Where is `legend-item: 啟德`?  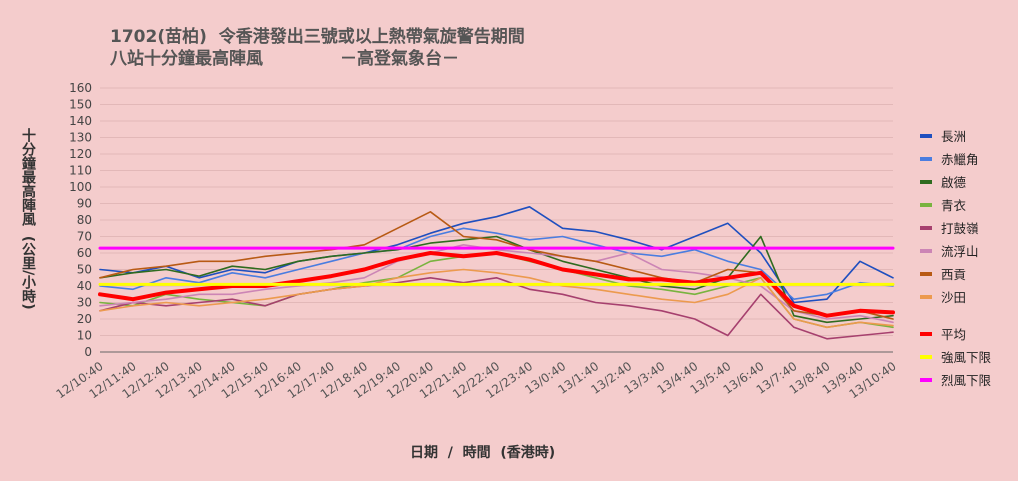
legend-item: 啟德 is located at coordinates (955, 181).